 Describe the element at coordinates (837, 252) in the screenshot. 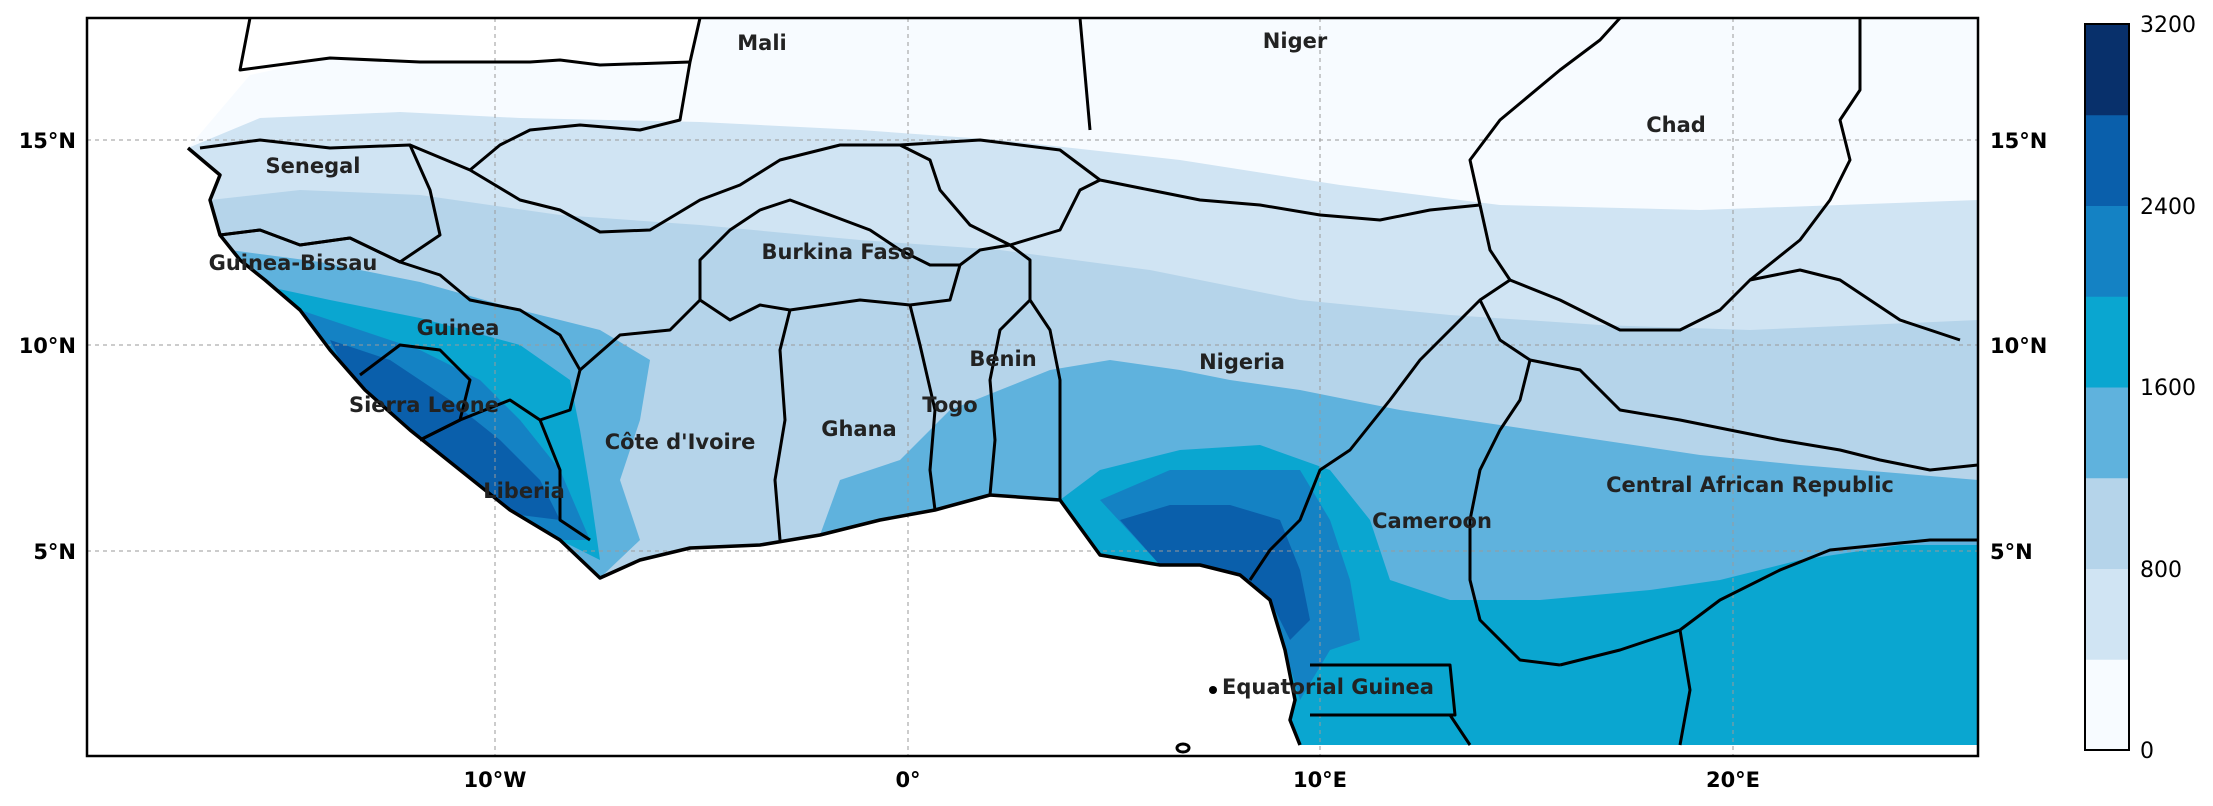

I see `label-burkina-faso: Burkina Faso` at that location.